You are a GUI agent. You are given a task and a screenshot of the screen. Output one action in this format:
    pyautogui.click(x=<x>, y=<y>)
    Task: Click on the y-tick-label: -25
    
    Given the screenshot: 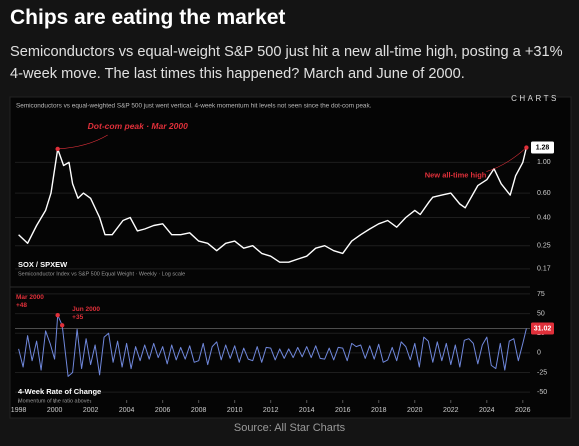 What is the action you would take?
    pyautogui.click(x=542, y=372)
    